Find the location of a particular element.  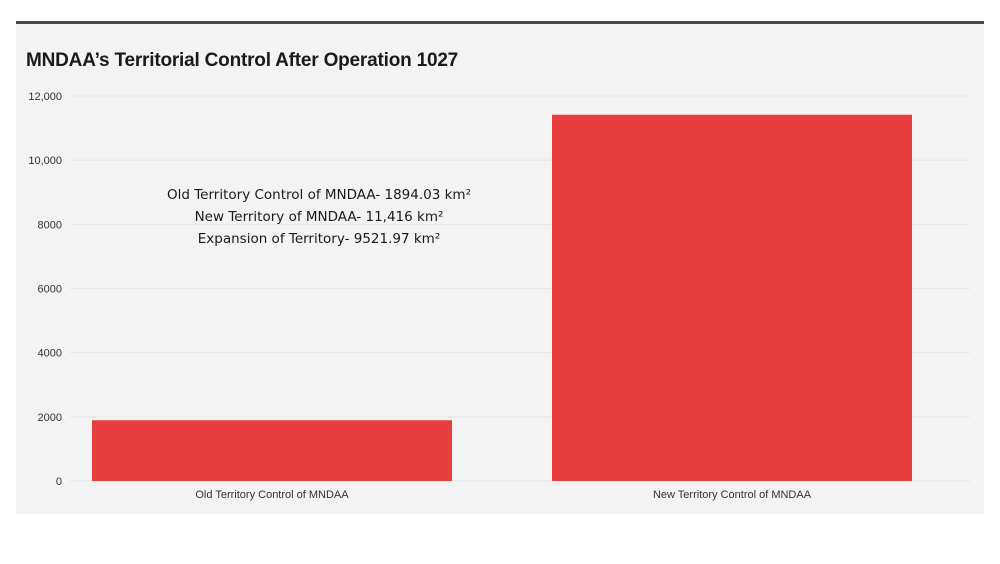

top-rule is located at coordinates (500, 22).